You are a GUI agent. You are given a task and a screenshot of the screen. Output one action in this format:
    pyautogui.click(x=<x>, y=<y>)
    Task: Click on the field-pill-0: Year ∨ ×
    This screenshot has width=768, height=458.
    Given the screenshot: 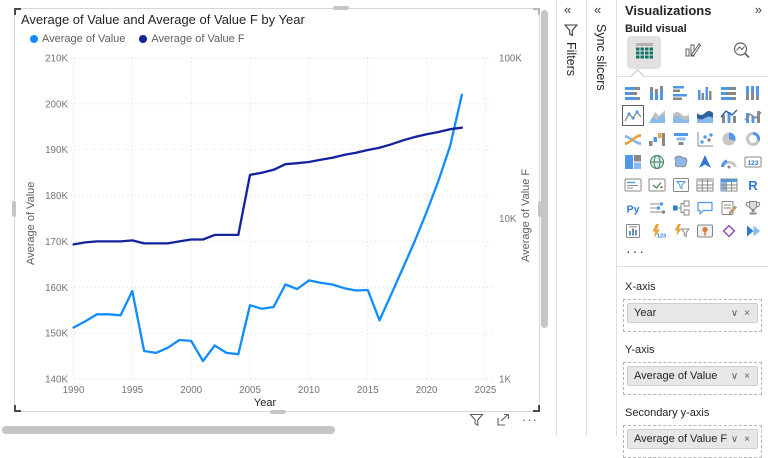 What is the action you would take?
    pyautogui.click(x=692, y=313)
    